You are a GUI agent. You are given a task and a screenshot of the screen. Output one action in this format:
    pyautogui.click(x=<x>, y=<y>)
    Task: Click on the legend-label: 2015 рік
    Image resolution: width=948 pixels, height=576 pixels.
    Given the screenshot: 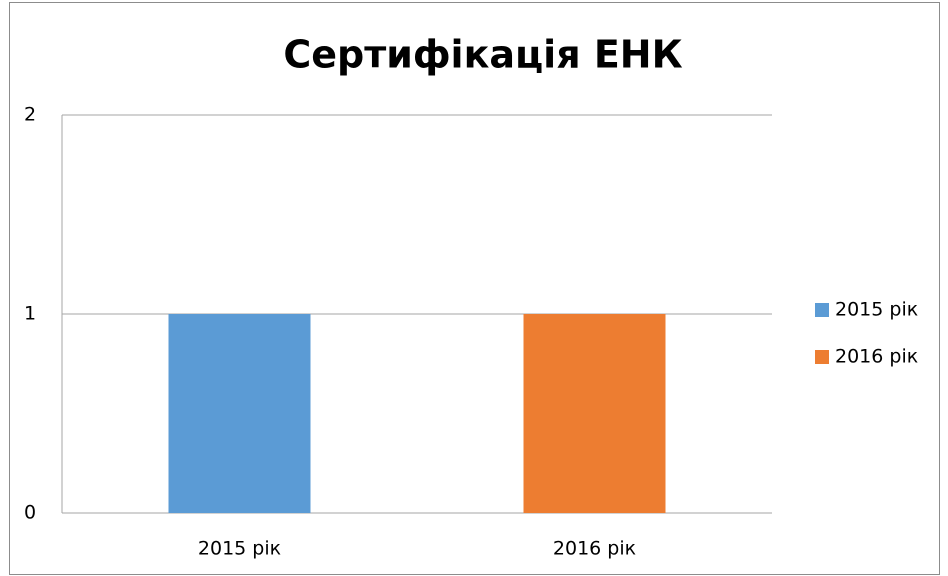 What is the action you would take?
    pyautogui.click(x=876, y=310)
    